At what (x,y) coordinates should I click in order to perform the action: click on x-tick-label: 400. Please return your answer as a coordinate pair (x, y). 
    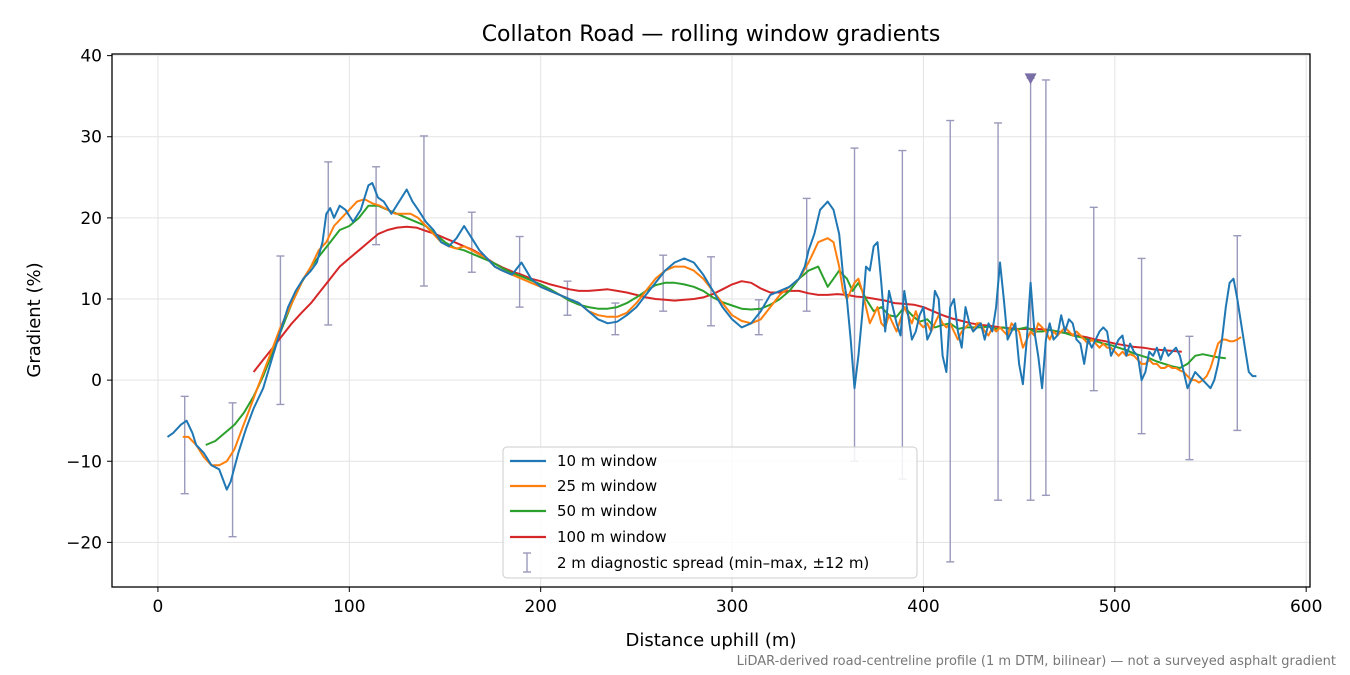
    Looking at the image, I should click on (923, 607).